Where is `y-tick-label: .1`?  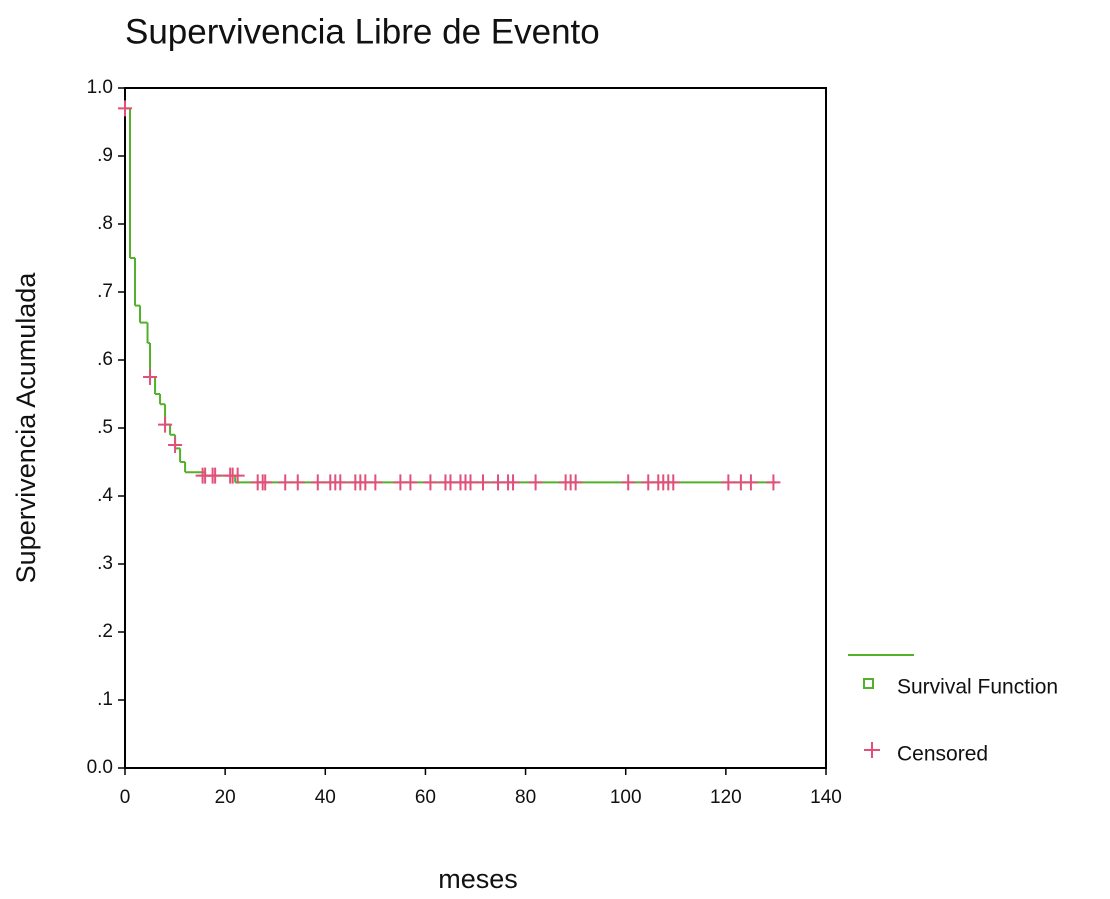
y-tick-label: .1 is located at coordinates (105, 699).